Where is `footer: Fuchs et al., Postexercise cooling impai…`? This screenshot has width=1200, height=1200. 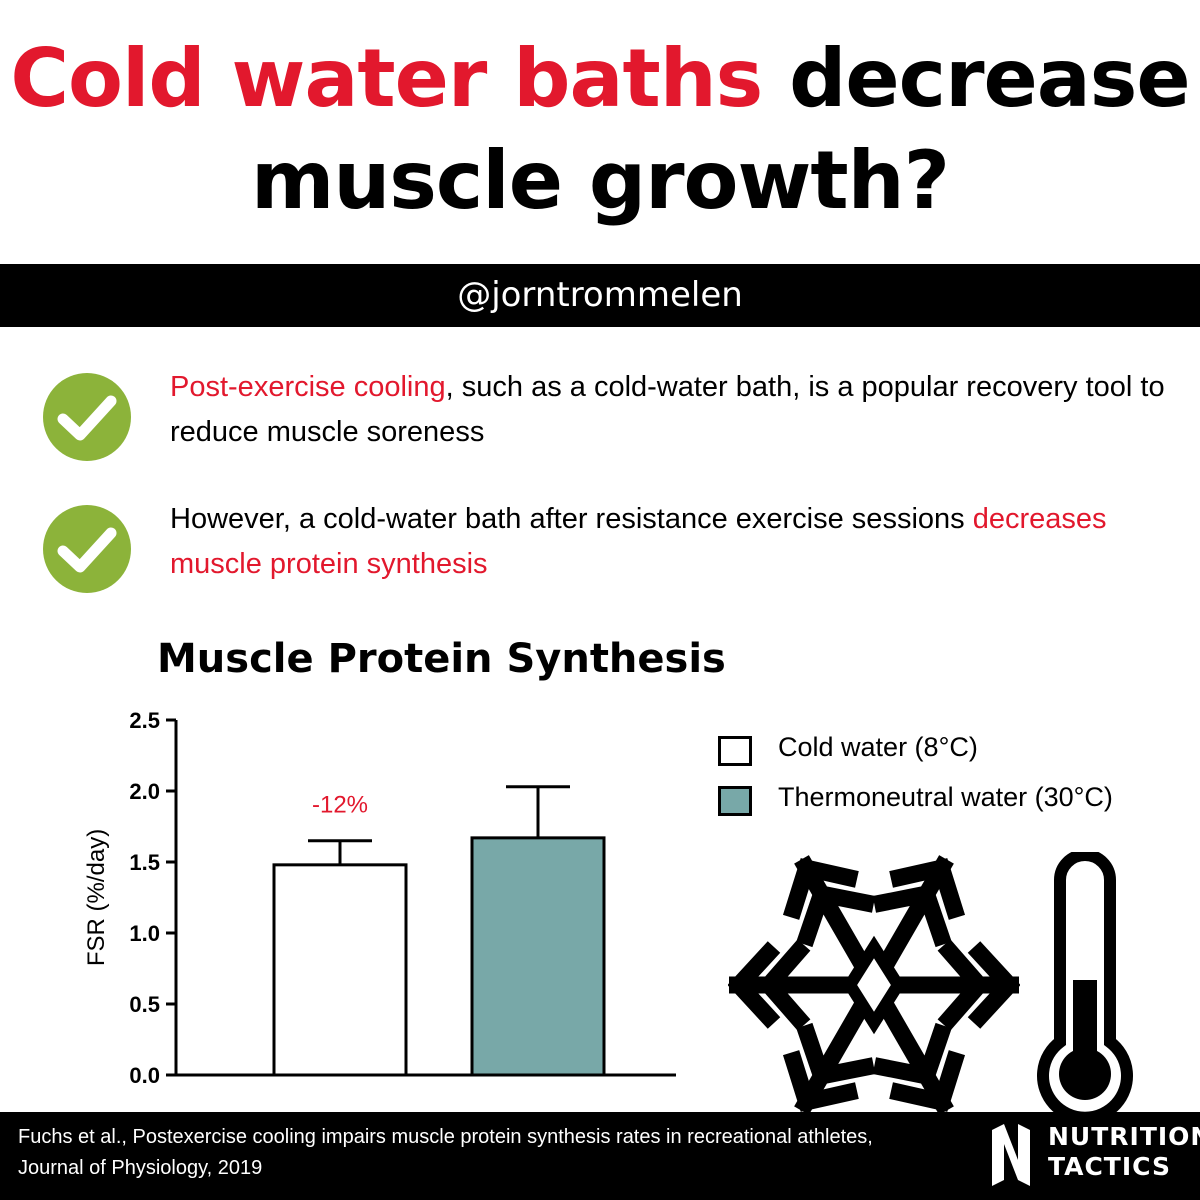
footer: Fuchs et al., Postexercise cooling impai… is located at coordinates (600, 1156).